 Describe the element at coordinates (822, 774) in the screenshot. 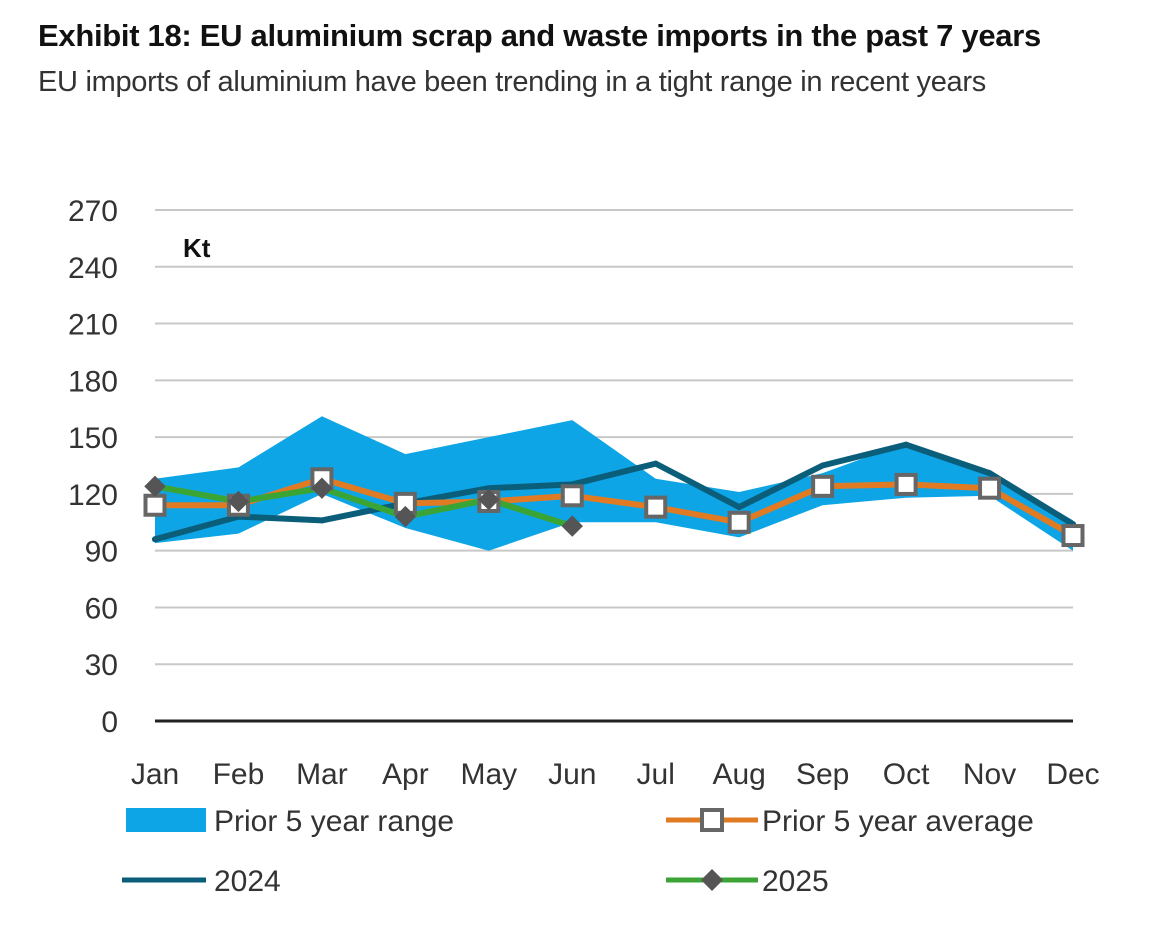

I see `x-tick-label: Sep` at that location.